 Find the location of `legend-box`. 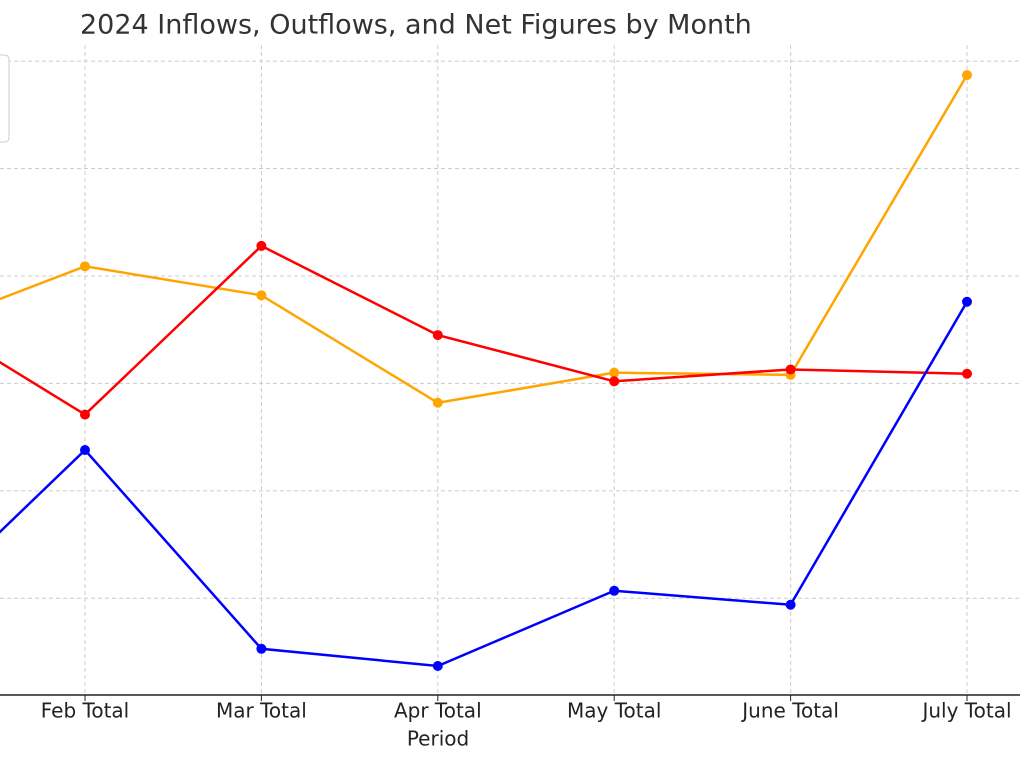

legend-box is located at coordinates (5, 98).